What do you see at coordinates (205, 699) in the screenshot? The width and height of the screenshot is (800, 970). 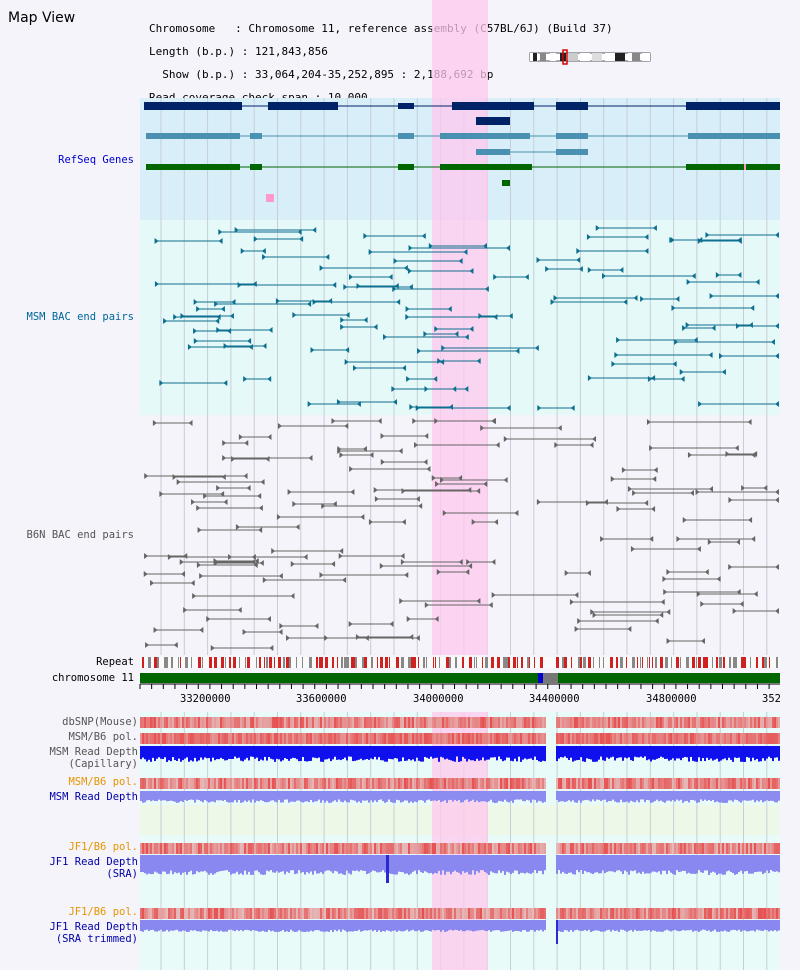 I see `axis-tick-label: 33200000` at bounding box center [205, 699].